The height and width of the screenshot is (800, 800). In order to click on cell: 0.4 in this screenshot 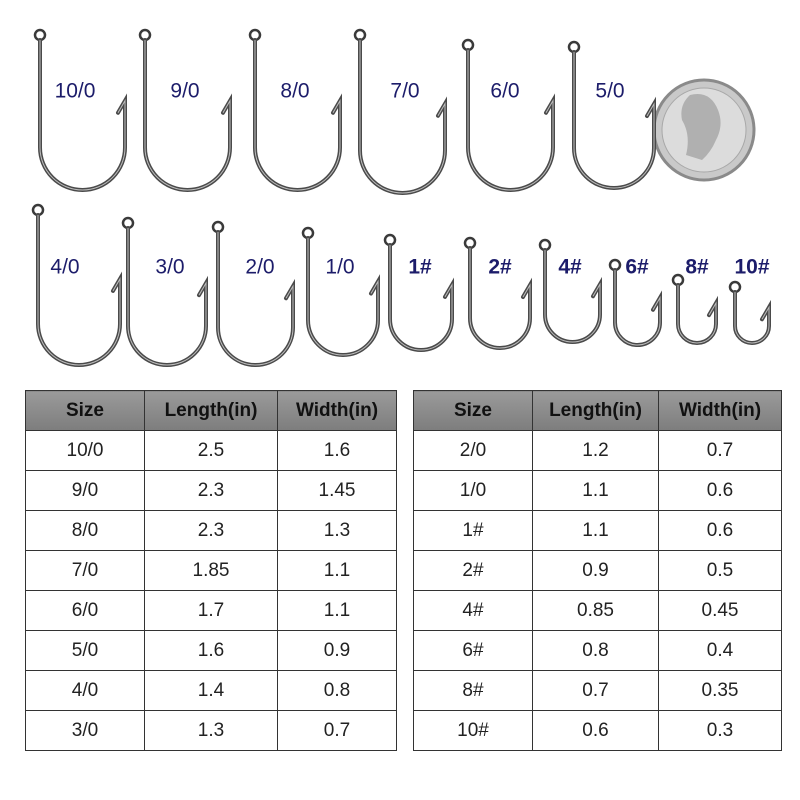, I will do `click(720, 650)`.